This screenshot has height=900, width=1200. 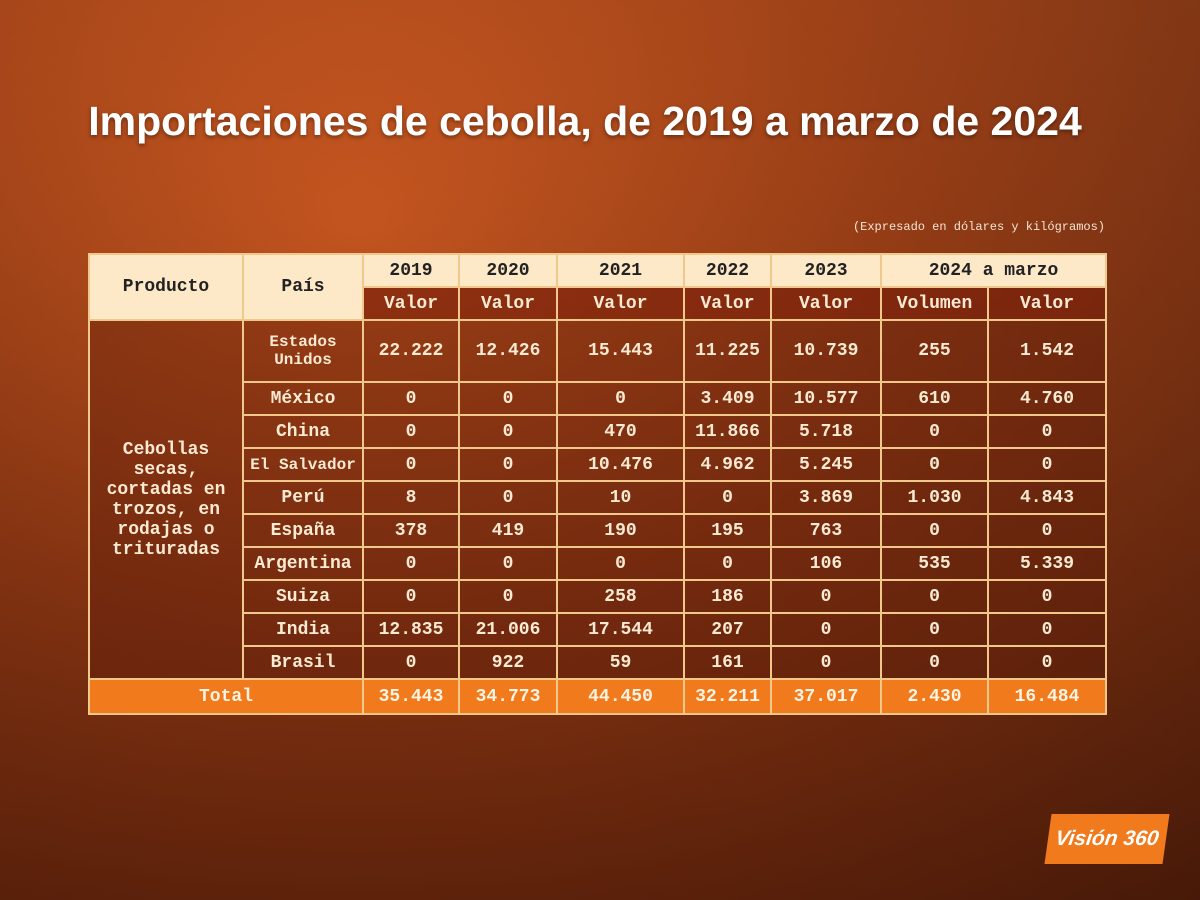 I want to click on row: Argentina 0 0 0 0 106 535 5.339, so click(x=598, y=563).